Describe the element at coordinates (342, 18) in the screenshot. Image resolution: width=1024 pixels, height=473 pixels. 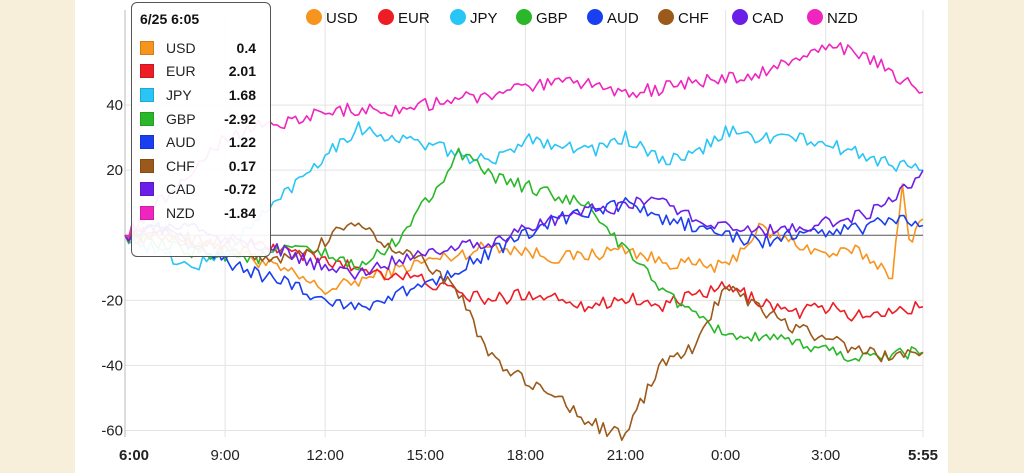
I see `legend-label: USD` at that location.